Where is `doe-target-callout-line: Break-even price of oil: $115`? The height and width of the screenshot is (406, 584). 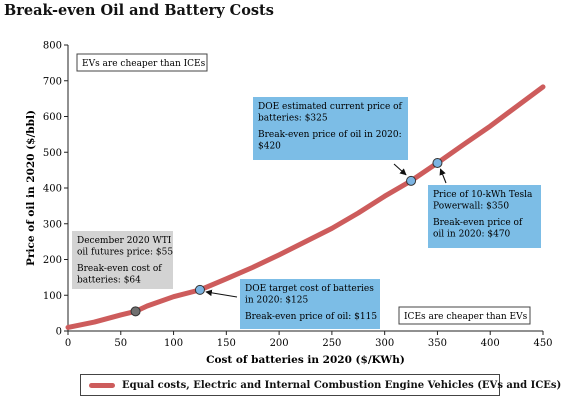
doe-target-callout-line: Break-even price of oil: $115 is located at coordinates (311, 317).